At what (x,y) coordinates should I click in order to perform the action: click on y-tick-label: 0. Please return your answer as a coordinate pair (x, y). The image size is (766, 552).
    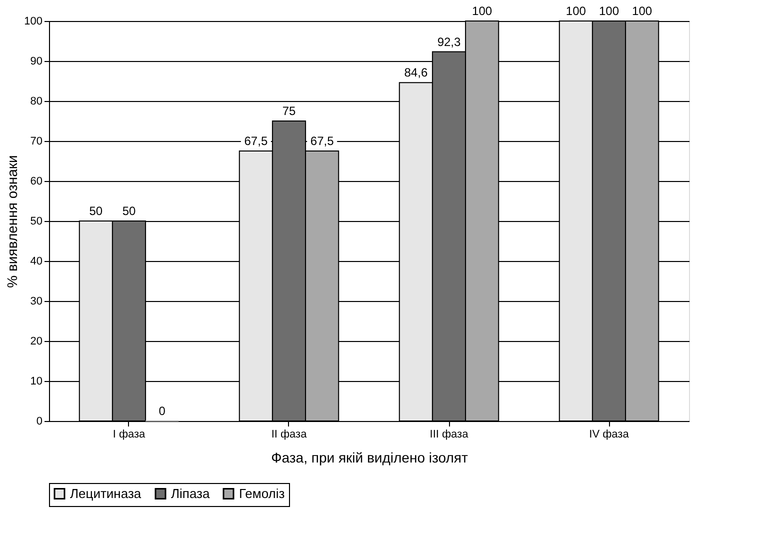
    Looking at the image, I should click on (39, 422).